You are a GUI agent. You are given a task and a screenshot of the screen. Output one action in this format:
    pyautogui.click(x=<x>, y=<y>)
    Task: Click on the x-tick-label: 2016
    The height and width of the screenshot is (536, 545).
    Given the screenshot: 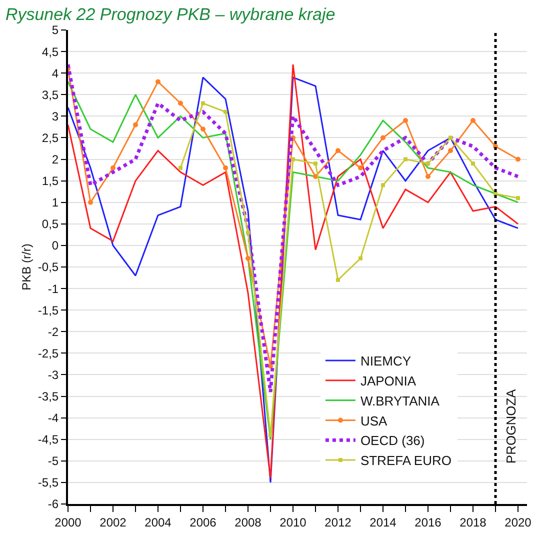 What is the action you would take?
    pyautogui.click(x=428, y=522)
    